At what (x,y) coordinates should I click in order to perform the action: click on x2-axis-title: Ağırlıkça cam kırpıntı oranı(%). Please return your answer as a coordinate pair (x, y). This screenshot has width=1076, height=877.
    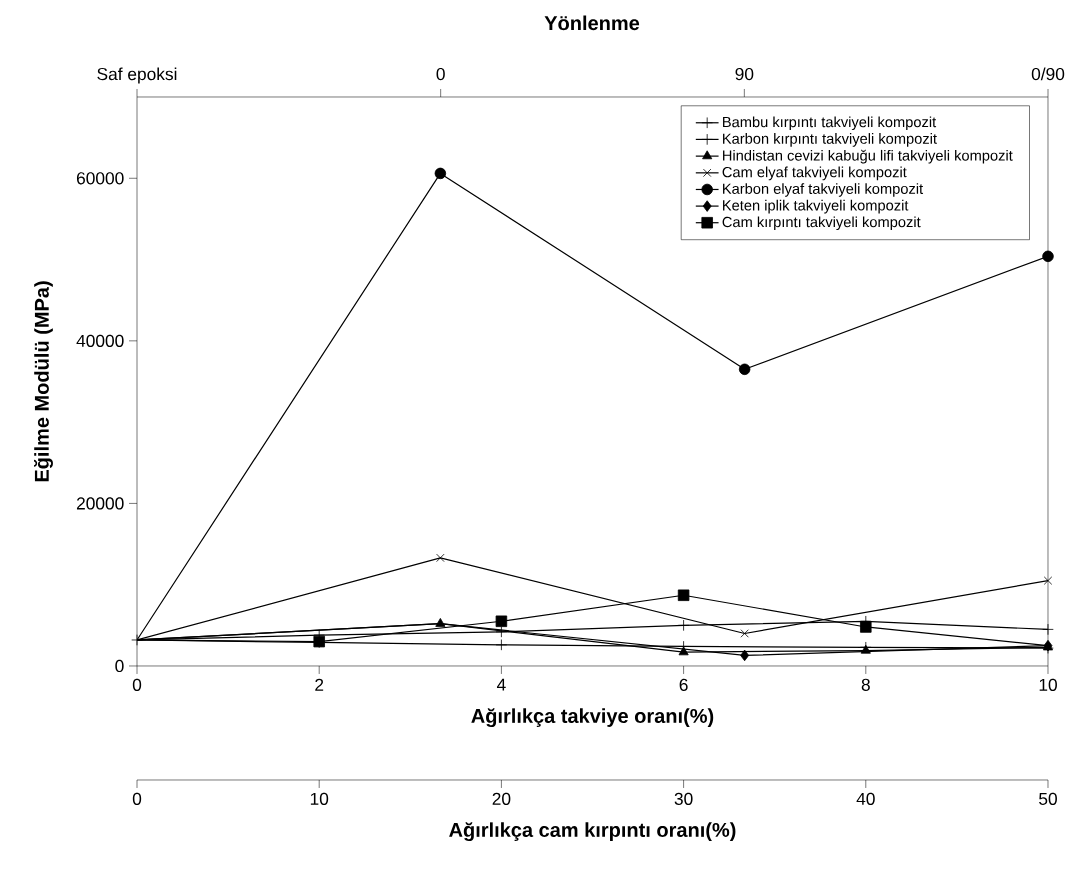
    Looking at the image, I should click on (592, 832).